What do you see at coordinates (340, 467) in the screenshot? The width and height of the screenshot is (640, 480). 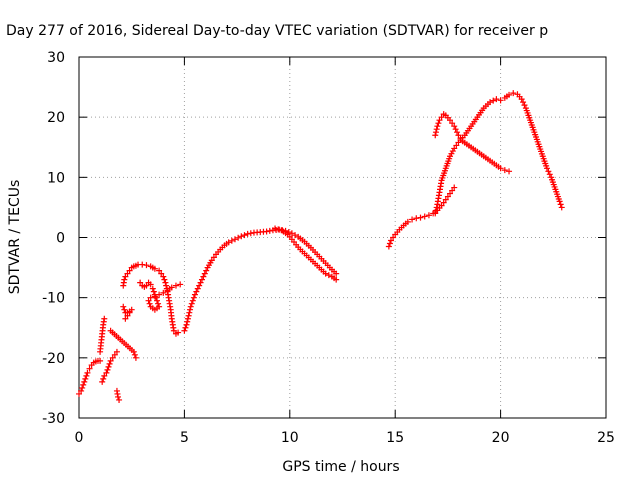 I see `x-axis-label: GPS time / hours` at bounding box center [340, 467].